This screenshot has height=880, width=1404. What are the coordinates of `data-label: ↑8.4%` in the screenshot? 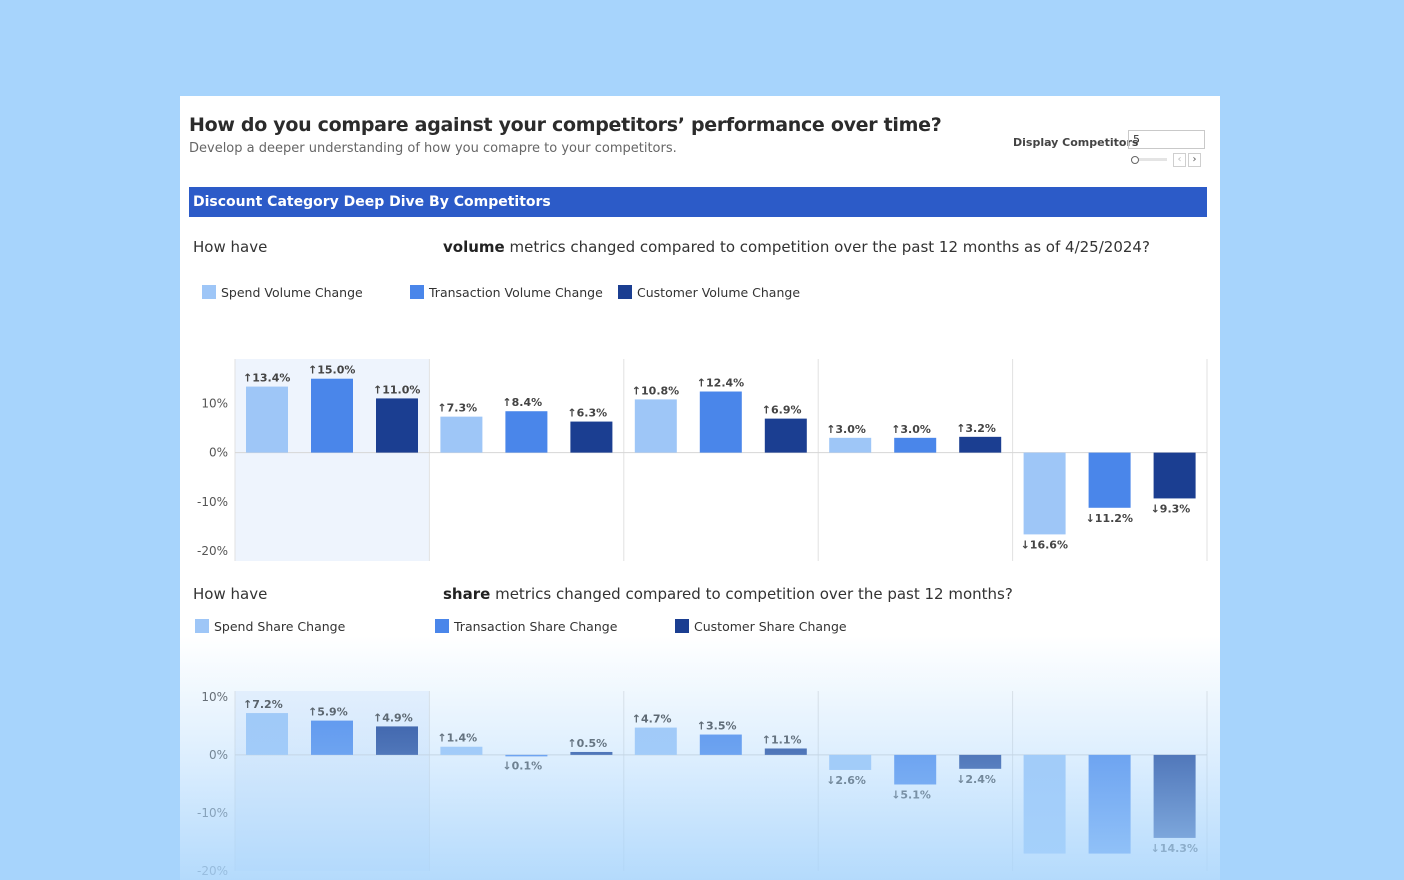 It's located at (522, 402).